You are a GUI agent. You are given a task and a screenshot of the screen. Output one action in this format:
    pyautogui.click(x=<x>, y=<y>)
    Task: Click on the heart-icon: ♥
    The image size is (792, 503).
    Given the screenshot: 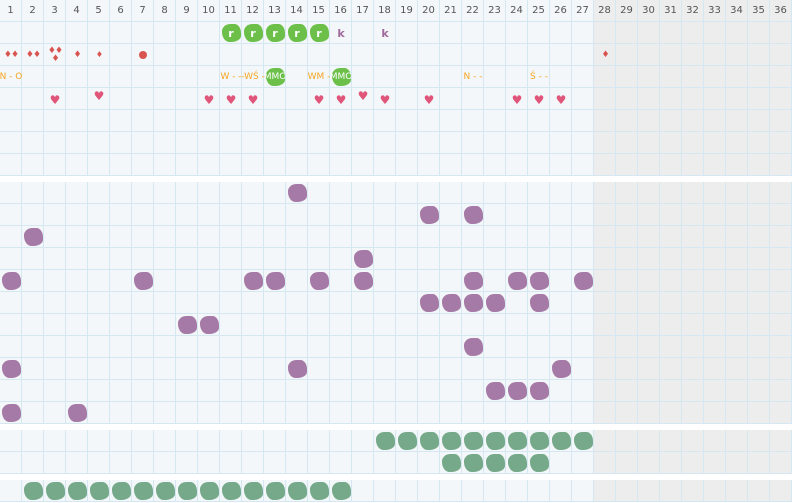 What is the action you would take?
    pyautogui.click(x=561, y=100)
    